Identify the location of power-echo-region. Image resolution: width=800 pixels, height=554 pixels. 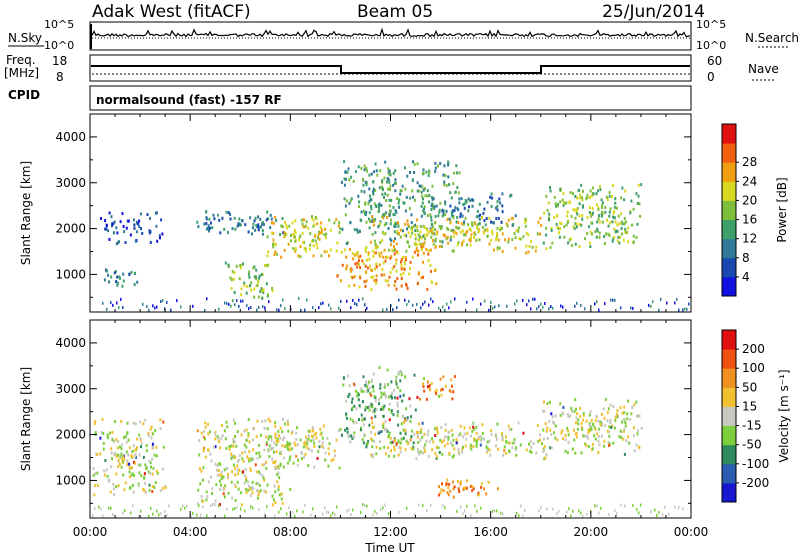
(400, 203).